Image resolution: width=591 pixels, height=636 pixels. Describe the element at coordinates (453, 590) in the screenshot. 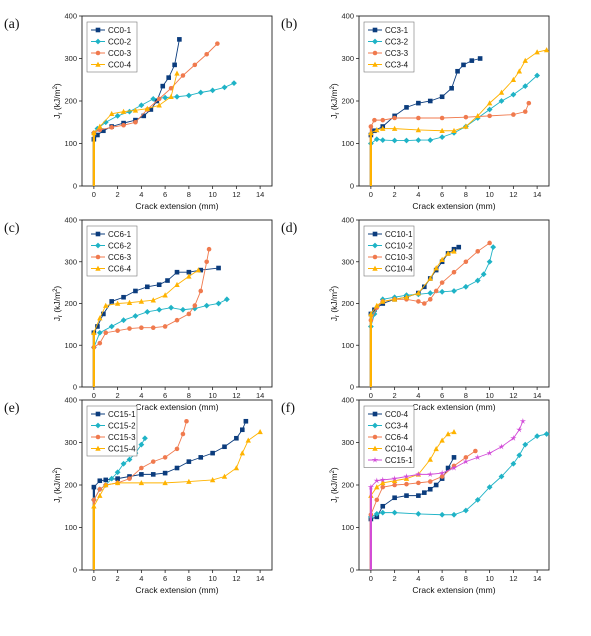

I see `x-axis-label: Crack extension (mm)` at that location.